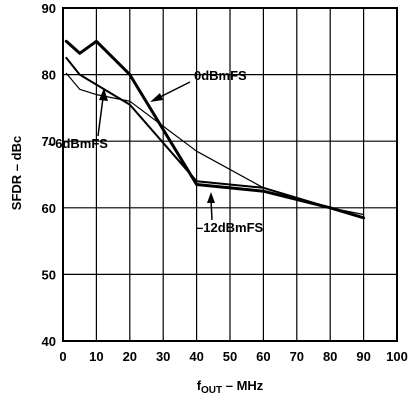  What do you see at coordinates (199, 385) in the screenshot?
I see `x-axis-label-main: f` at bounding box center [199, 385].